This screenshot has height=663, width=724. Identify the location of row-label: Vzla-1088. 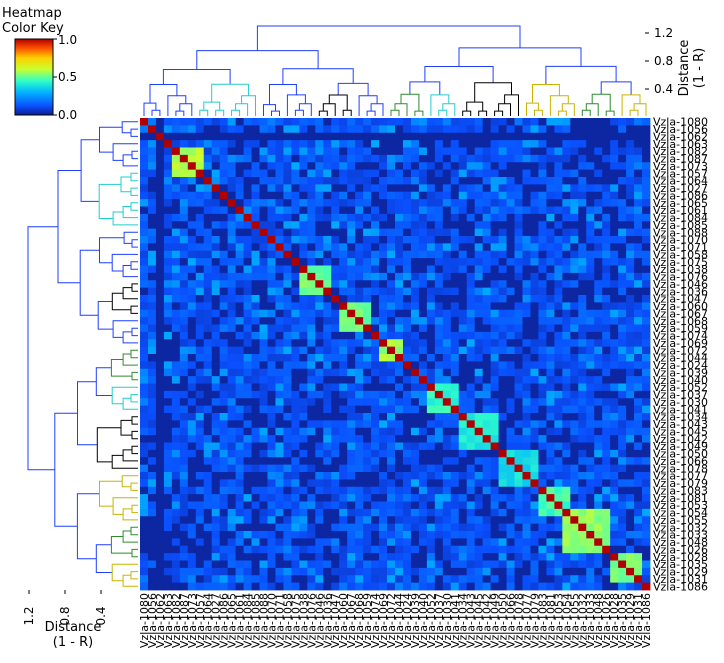
(680, 232).